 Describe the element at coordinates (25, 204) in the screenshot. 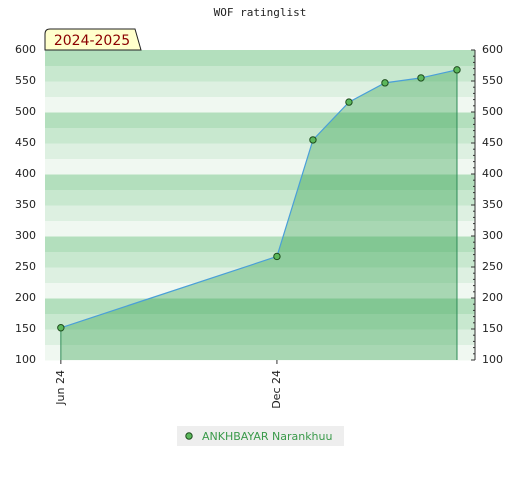

I see `y-tick-label: 350` at that location.